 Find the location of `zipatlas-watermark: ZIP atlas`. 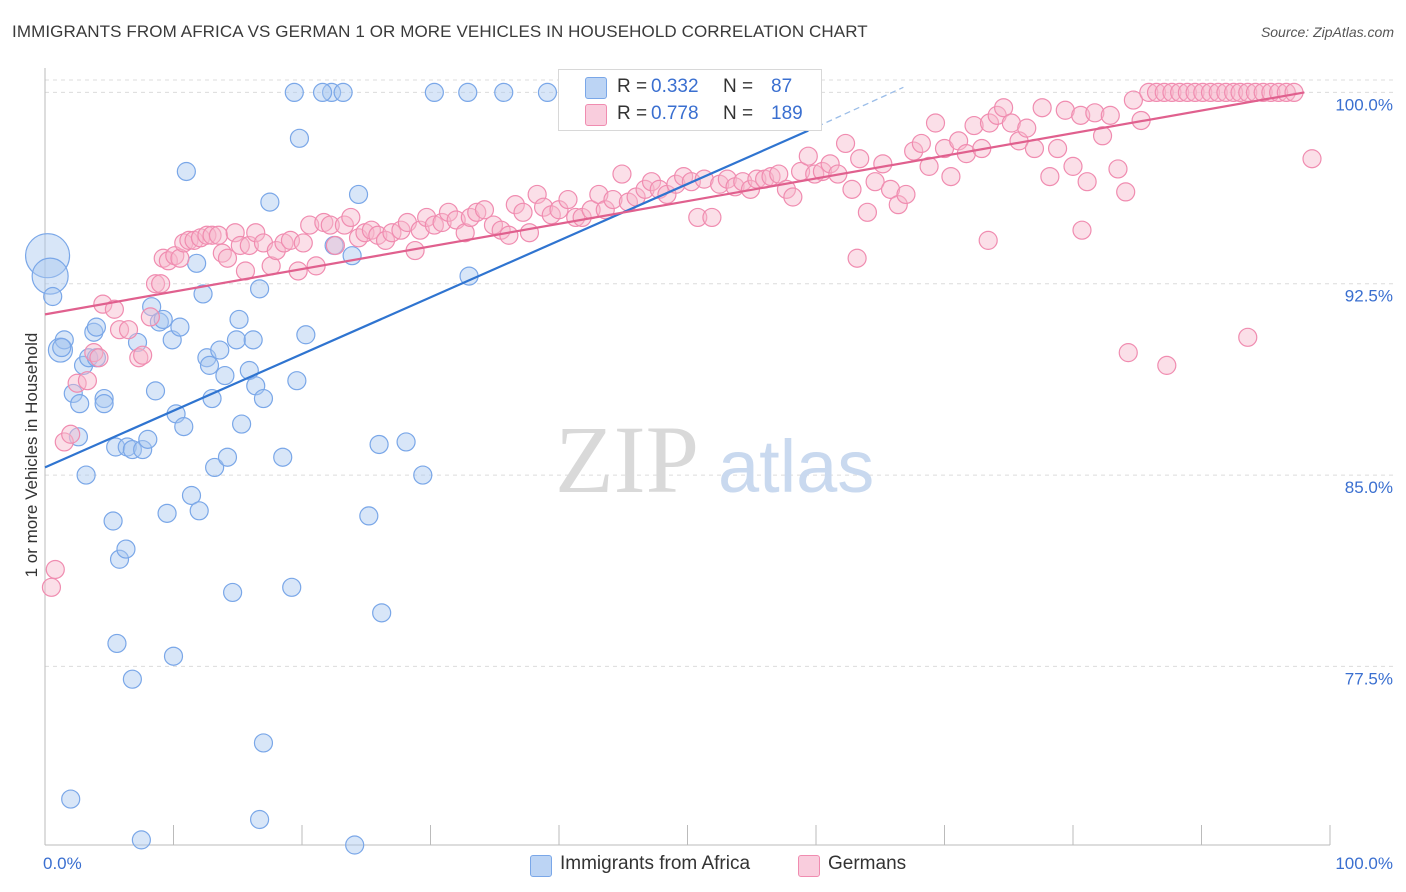

zipatlas-watermark: ZIP atlas is located at coordinates (714, 459).